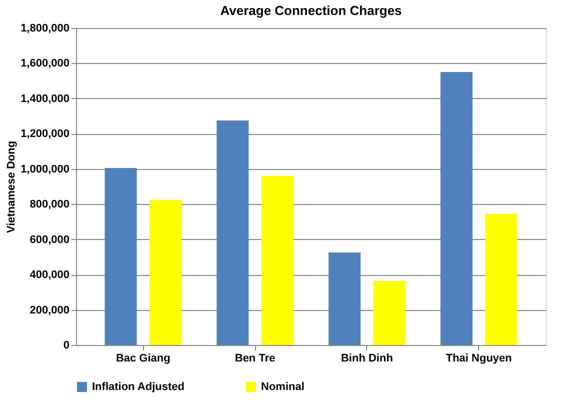  What do you see at coordinates (138, 387) in the screenshot?
I see `legend-label: Inflation Adjusted` at bounding box center [138, 387].